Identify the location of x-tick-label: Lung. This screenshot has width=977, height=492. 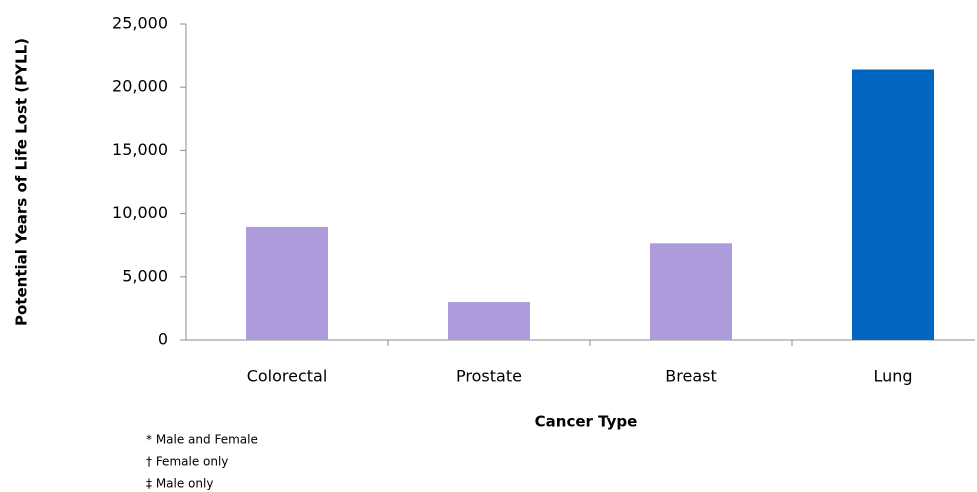
(892, 376).